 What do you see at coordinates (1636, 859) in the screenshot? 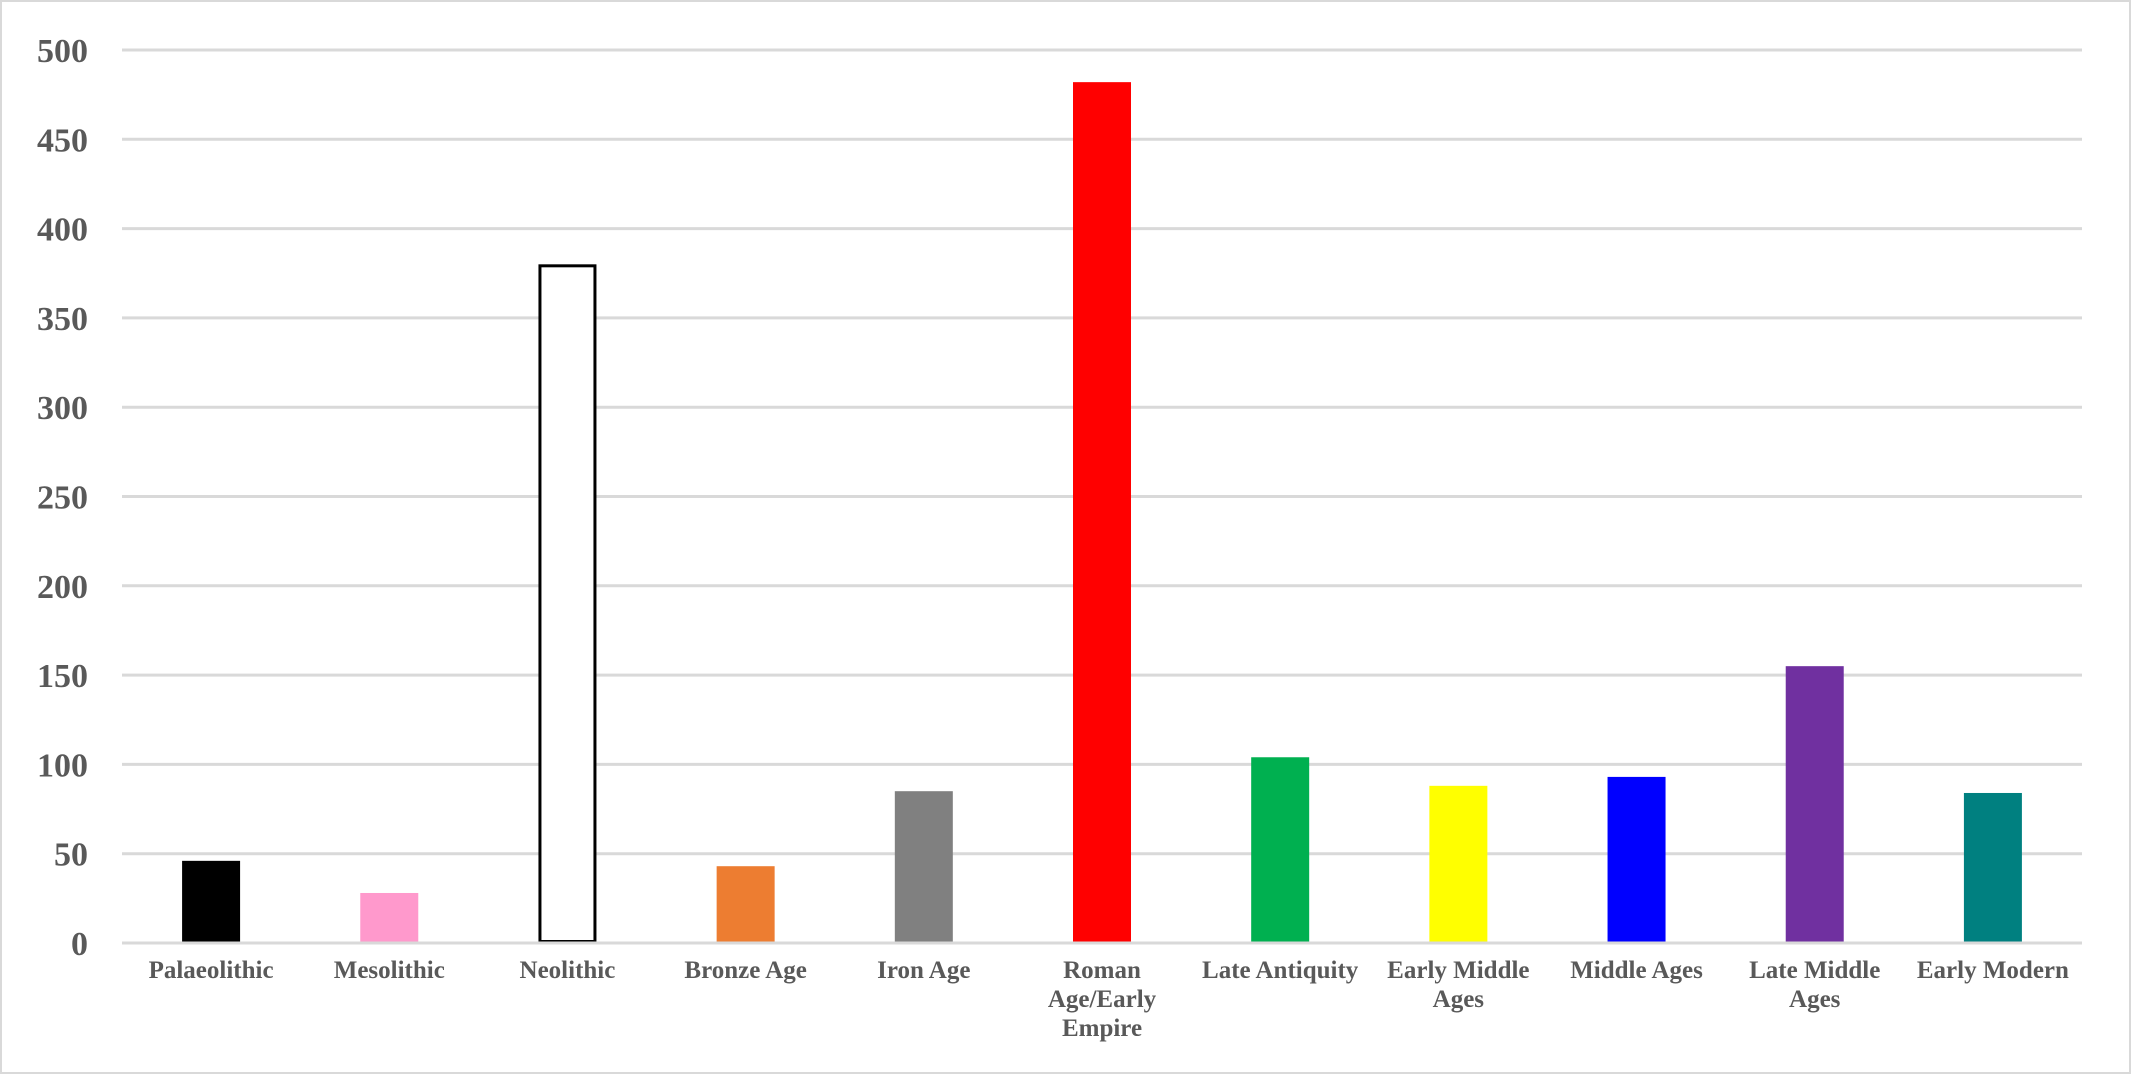
I see `bar-middle-ages` at bounding box center [1636, 859].